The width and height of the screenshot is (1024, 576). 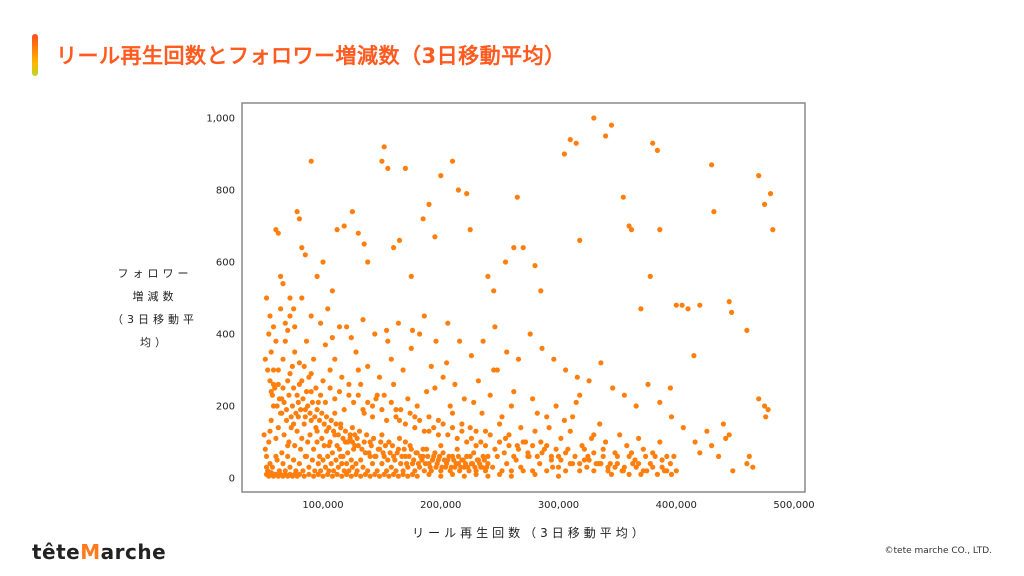 I want to click on x-tick-label: 100,000, so click(x=322, y=505).